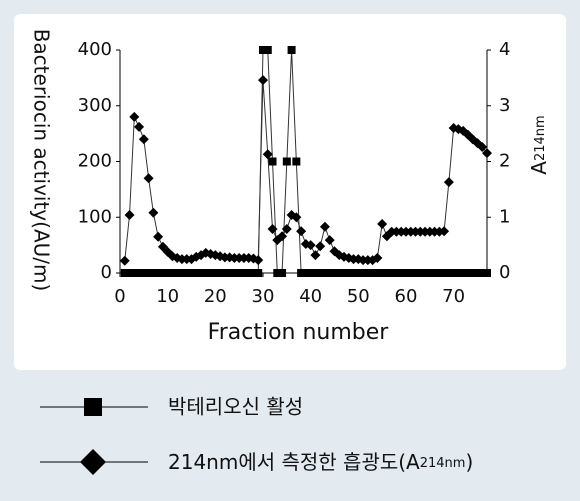  Describe the element at coordinates (443, 463) in the screenshot. I see `legend-part: 214nm` at that location.